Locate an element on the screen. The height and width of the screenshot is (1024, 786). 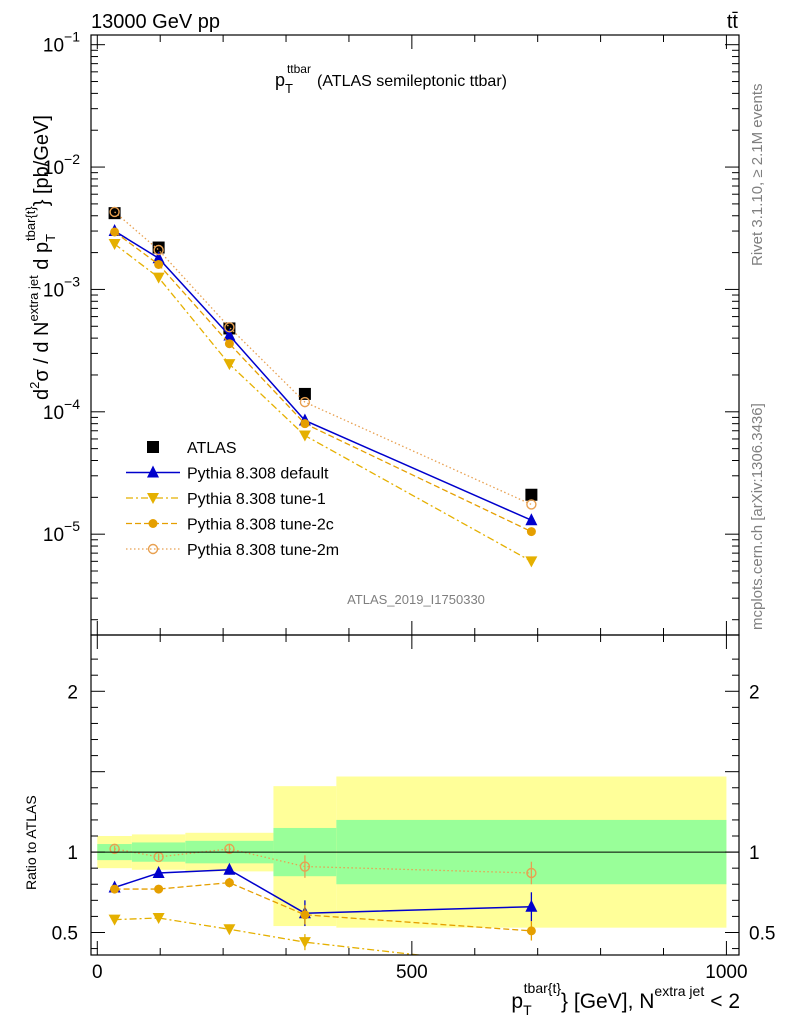
legend-label-4: Pythia 8.308 tune-2m is located at coordinates (263, 550).